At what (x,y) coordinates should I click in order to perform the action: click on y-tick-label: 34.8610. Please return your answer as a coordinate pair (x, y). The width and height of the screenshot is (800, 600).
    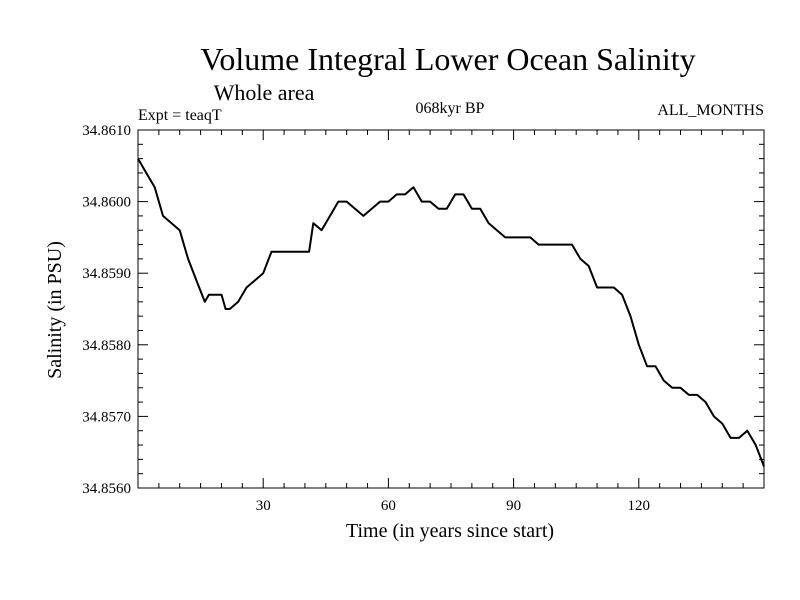
    Looking at the image, I should click on (106, 131).